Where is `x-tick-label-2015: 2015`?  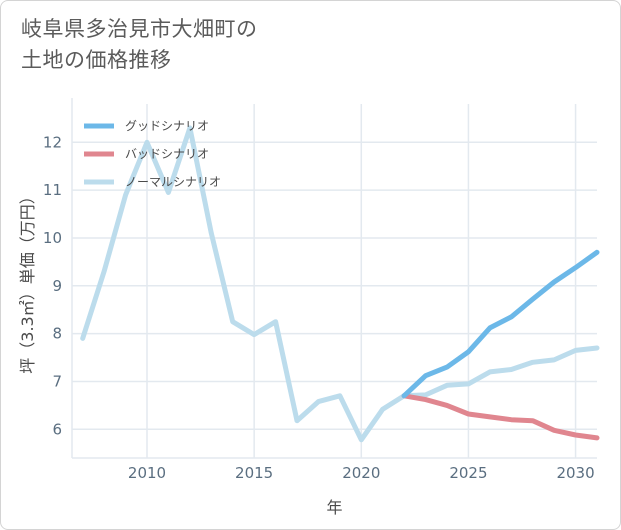
x-tick-label-2015: 2015 is located at coordinates (254, 473).